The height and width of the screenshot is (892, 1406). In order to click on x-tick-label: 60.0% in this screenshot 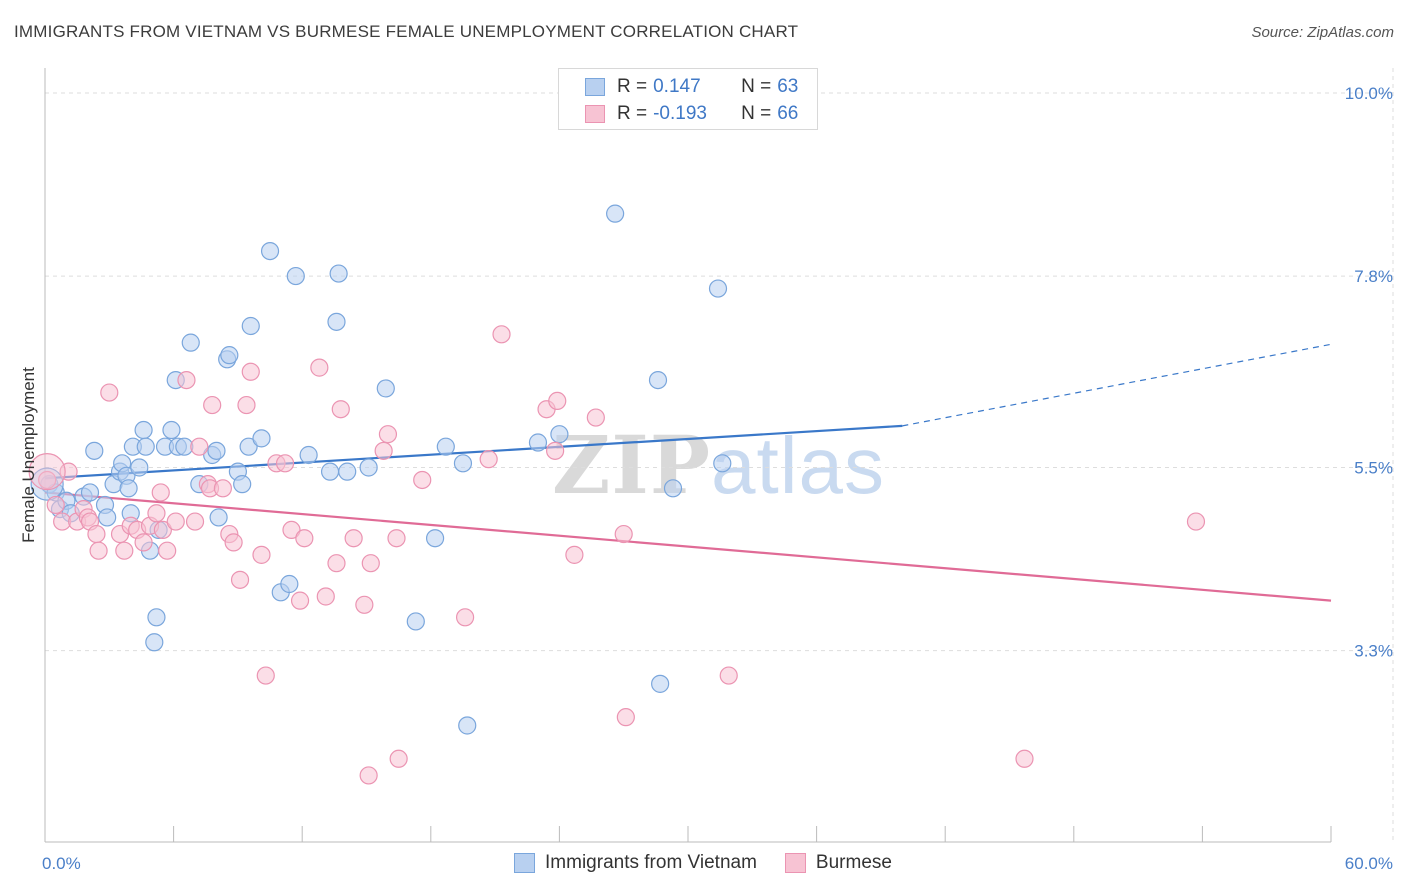, I will do `click(1369, 863)`.